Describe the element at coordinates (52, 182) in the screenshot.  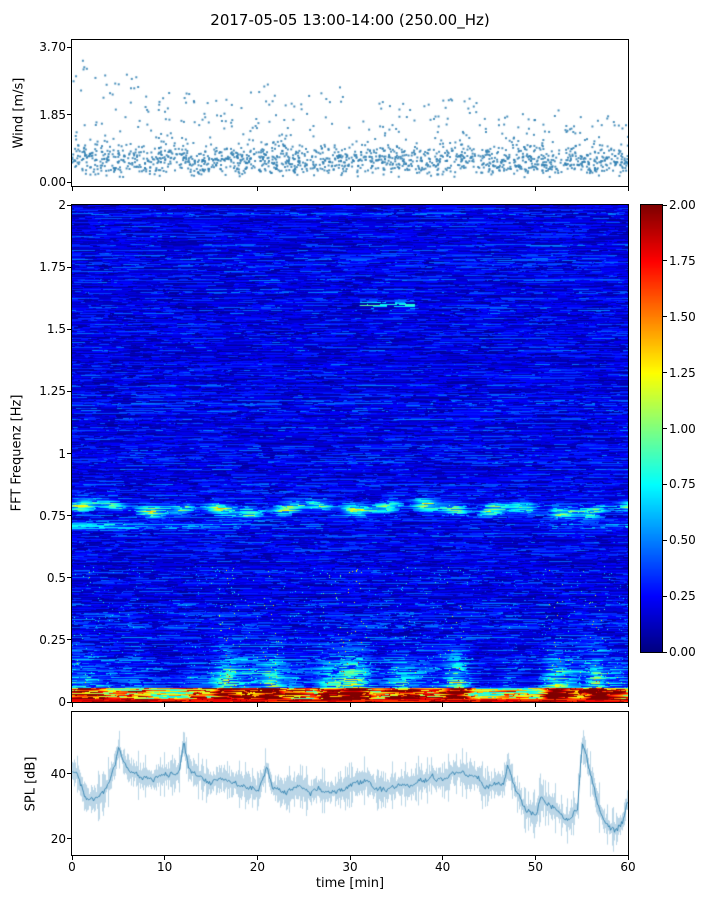
I see `wind-ytick-label: 0.00` at that location.